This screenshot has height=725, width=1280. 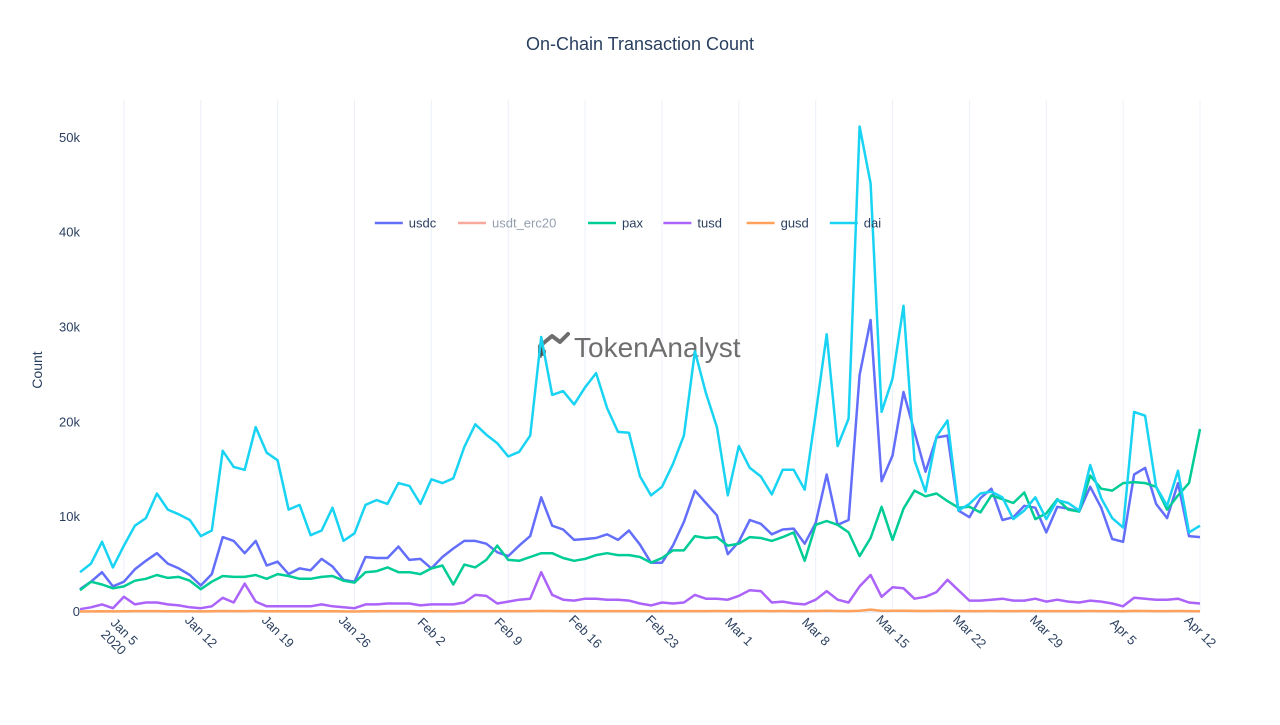 I want to click on y-tick-label: 30k, so click(x=69, y=327).